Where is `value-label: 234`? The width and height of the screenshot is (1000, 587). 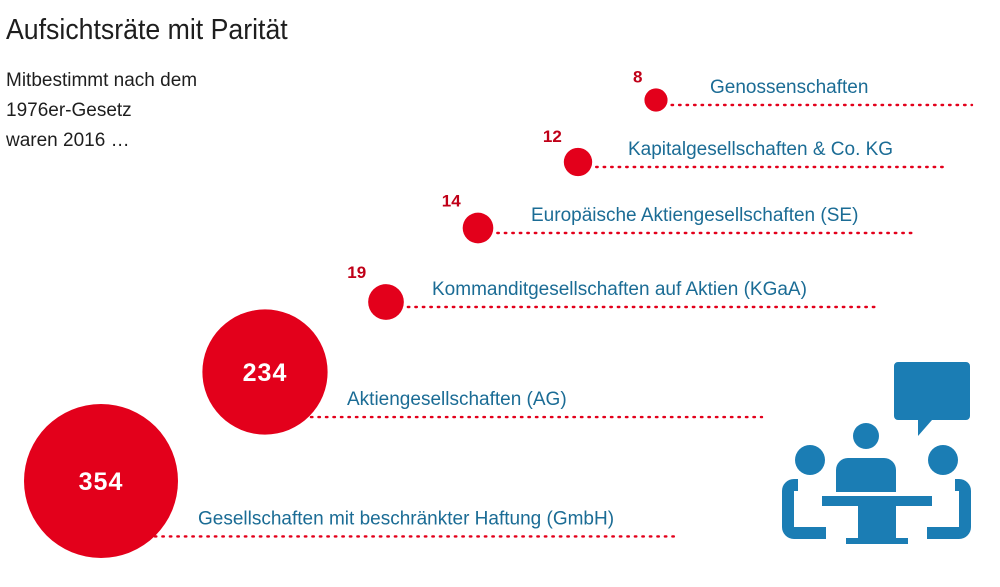 value-label: 234 is located at coordinates (265, 373).